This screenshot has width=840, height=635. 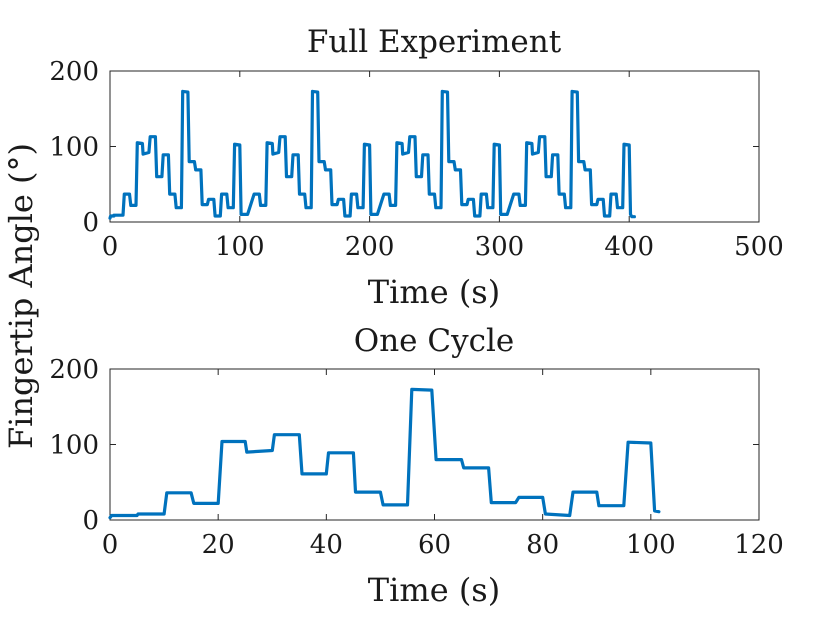 I want to click on x-tick-label: 80, so click(x=542, y=545).